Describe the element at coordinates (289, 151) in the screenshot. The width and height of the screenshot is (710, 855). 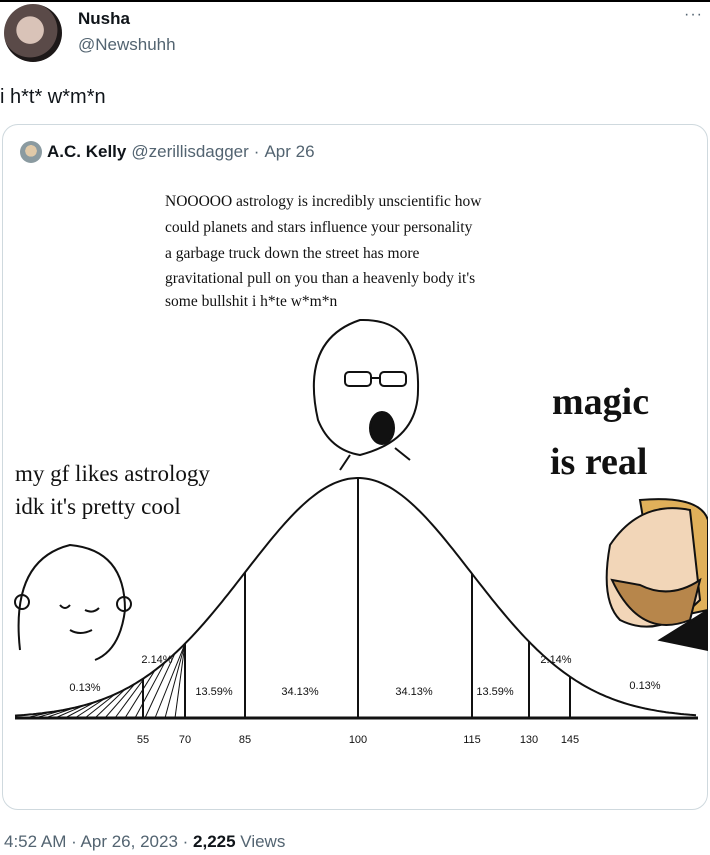
I see `quoted-date: Apr 26` at that location.